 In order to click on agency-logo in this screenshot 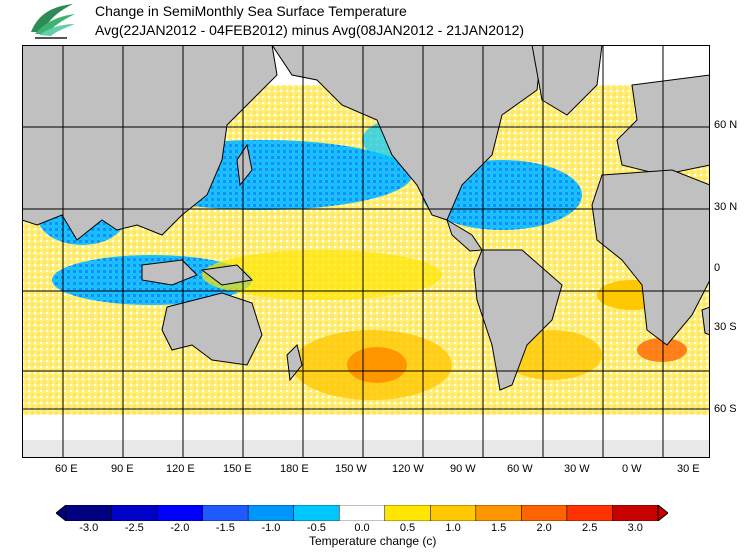, I will do `click(51, 22)`.